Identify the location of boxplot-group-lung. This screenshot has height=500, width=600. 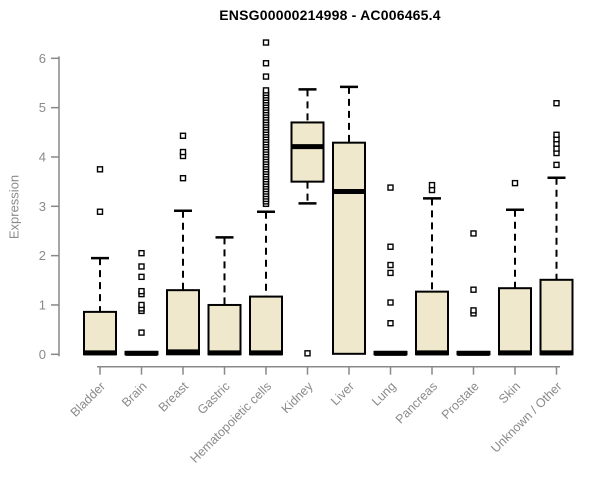
(390, 270).